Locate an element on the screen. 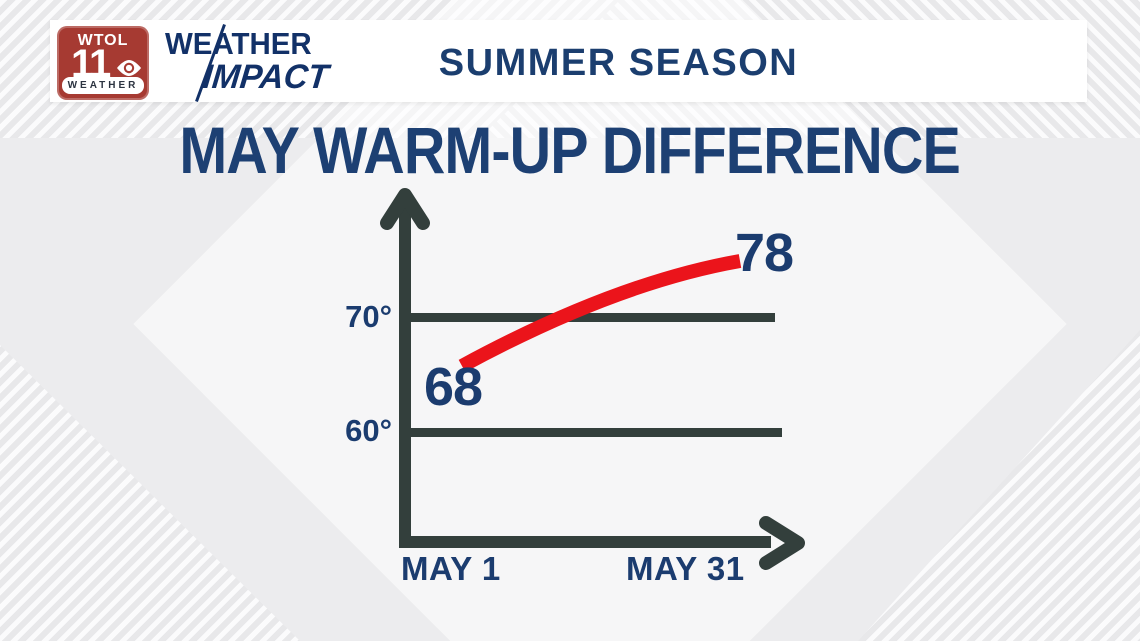  trend-line is located at coordinates (600, 313).